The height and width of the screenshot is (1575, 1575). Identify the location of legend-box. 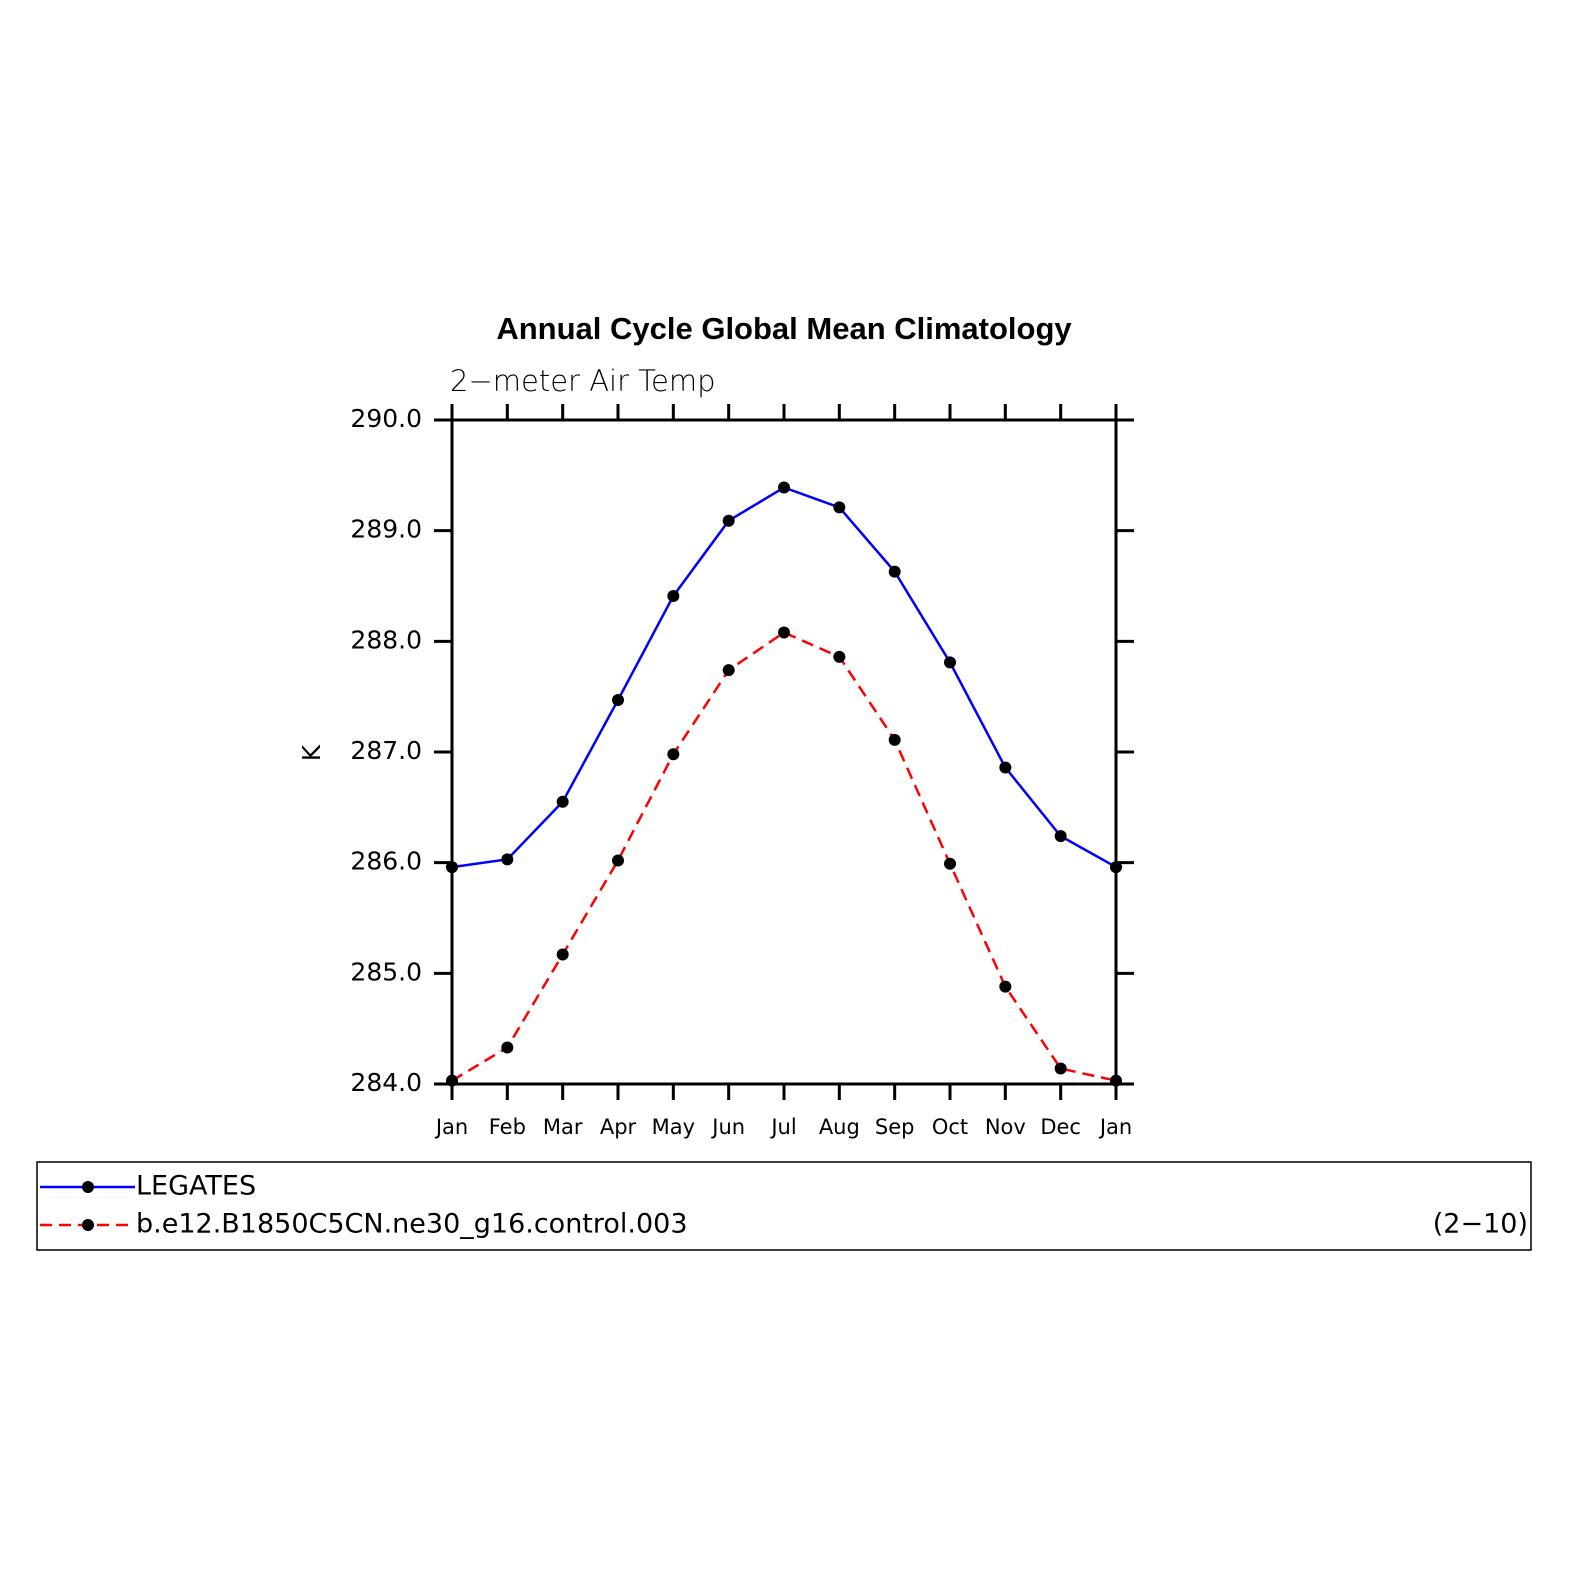
(784, 1206).